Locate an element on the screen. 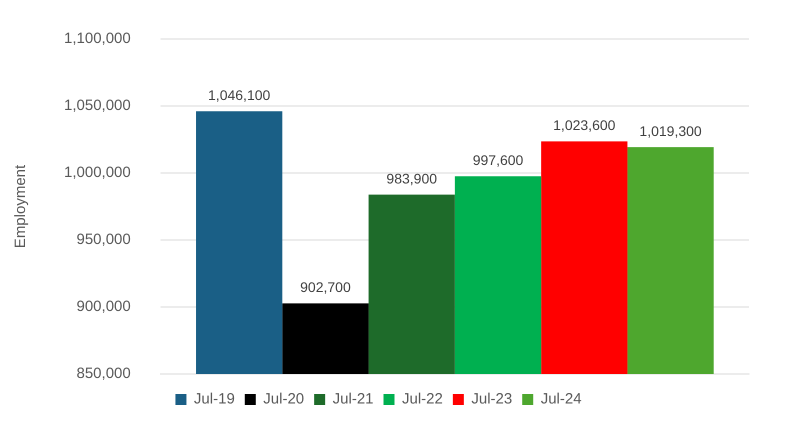  y-tick-label: 850,000 is located at coordinates (103, 373).